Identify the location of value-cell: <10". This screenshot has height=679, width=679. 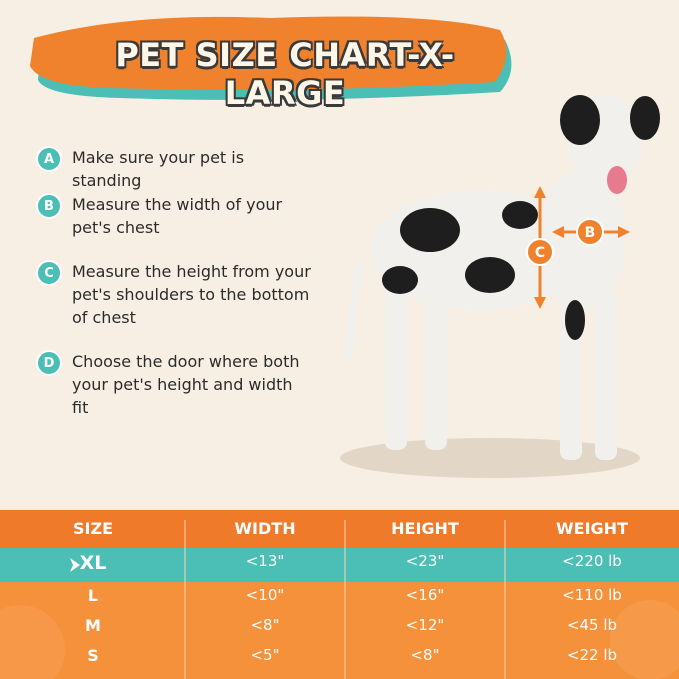
(265, 595).